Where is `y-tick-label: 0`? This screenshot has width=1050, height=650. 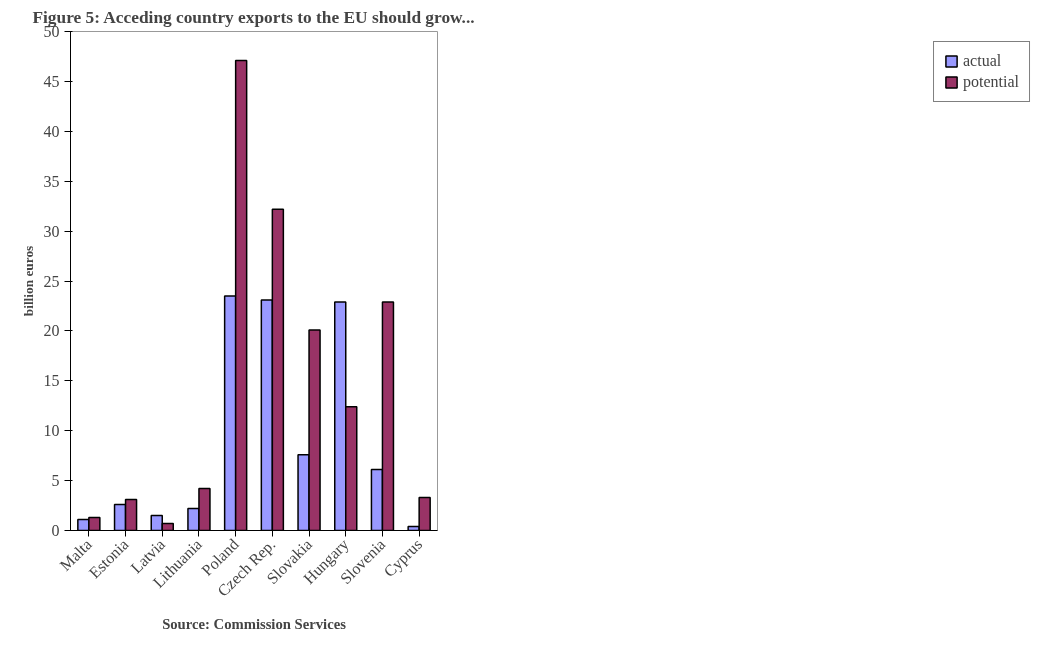 y-tick-label: 0 is located at coordinates (55, 530).